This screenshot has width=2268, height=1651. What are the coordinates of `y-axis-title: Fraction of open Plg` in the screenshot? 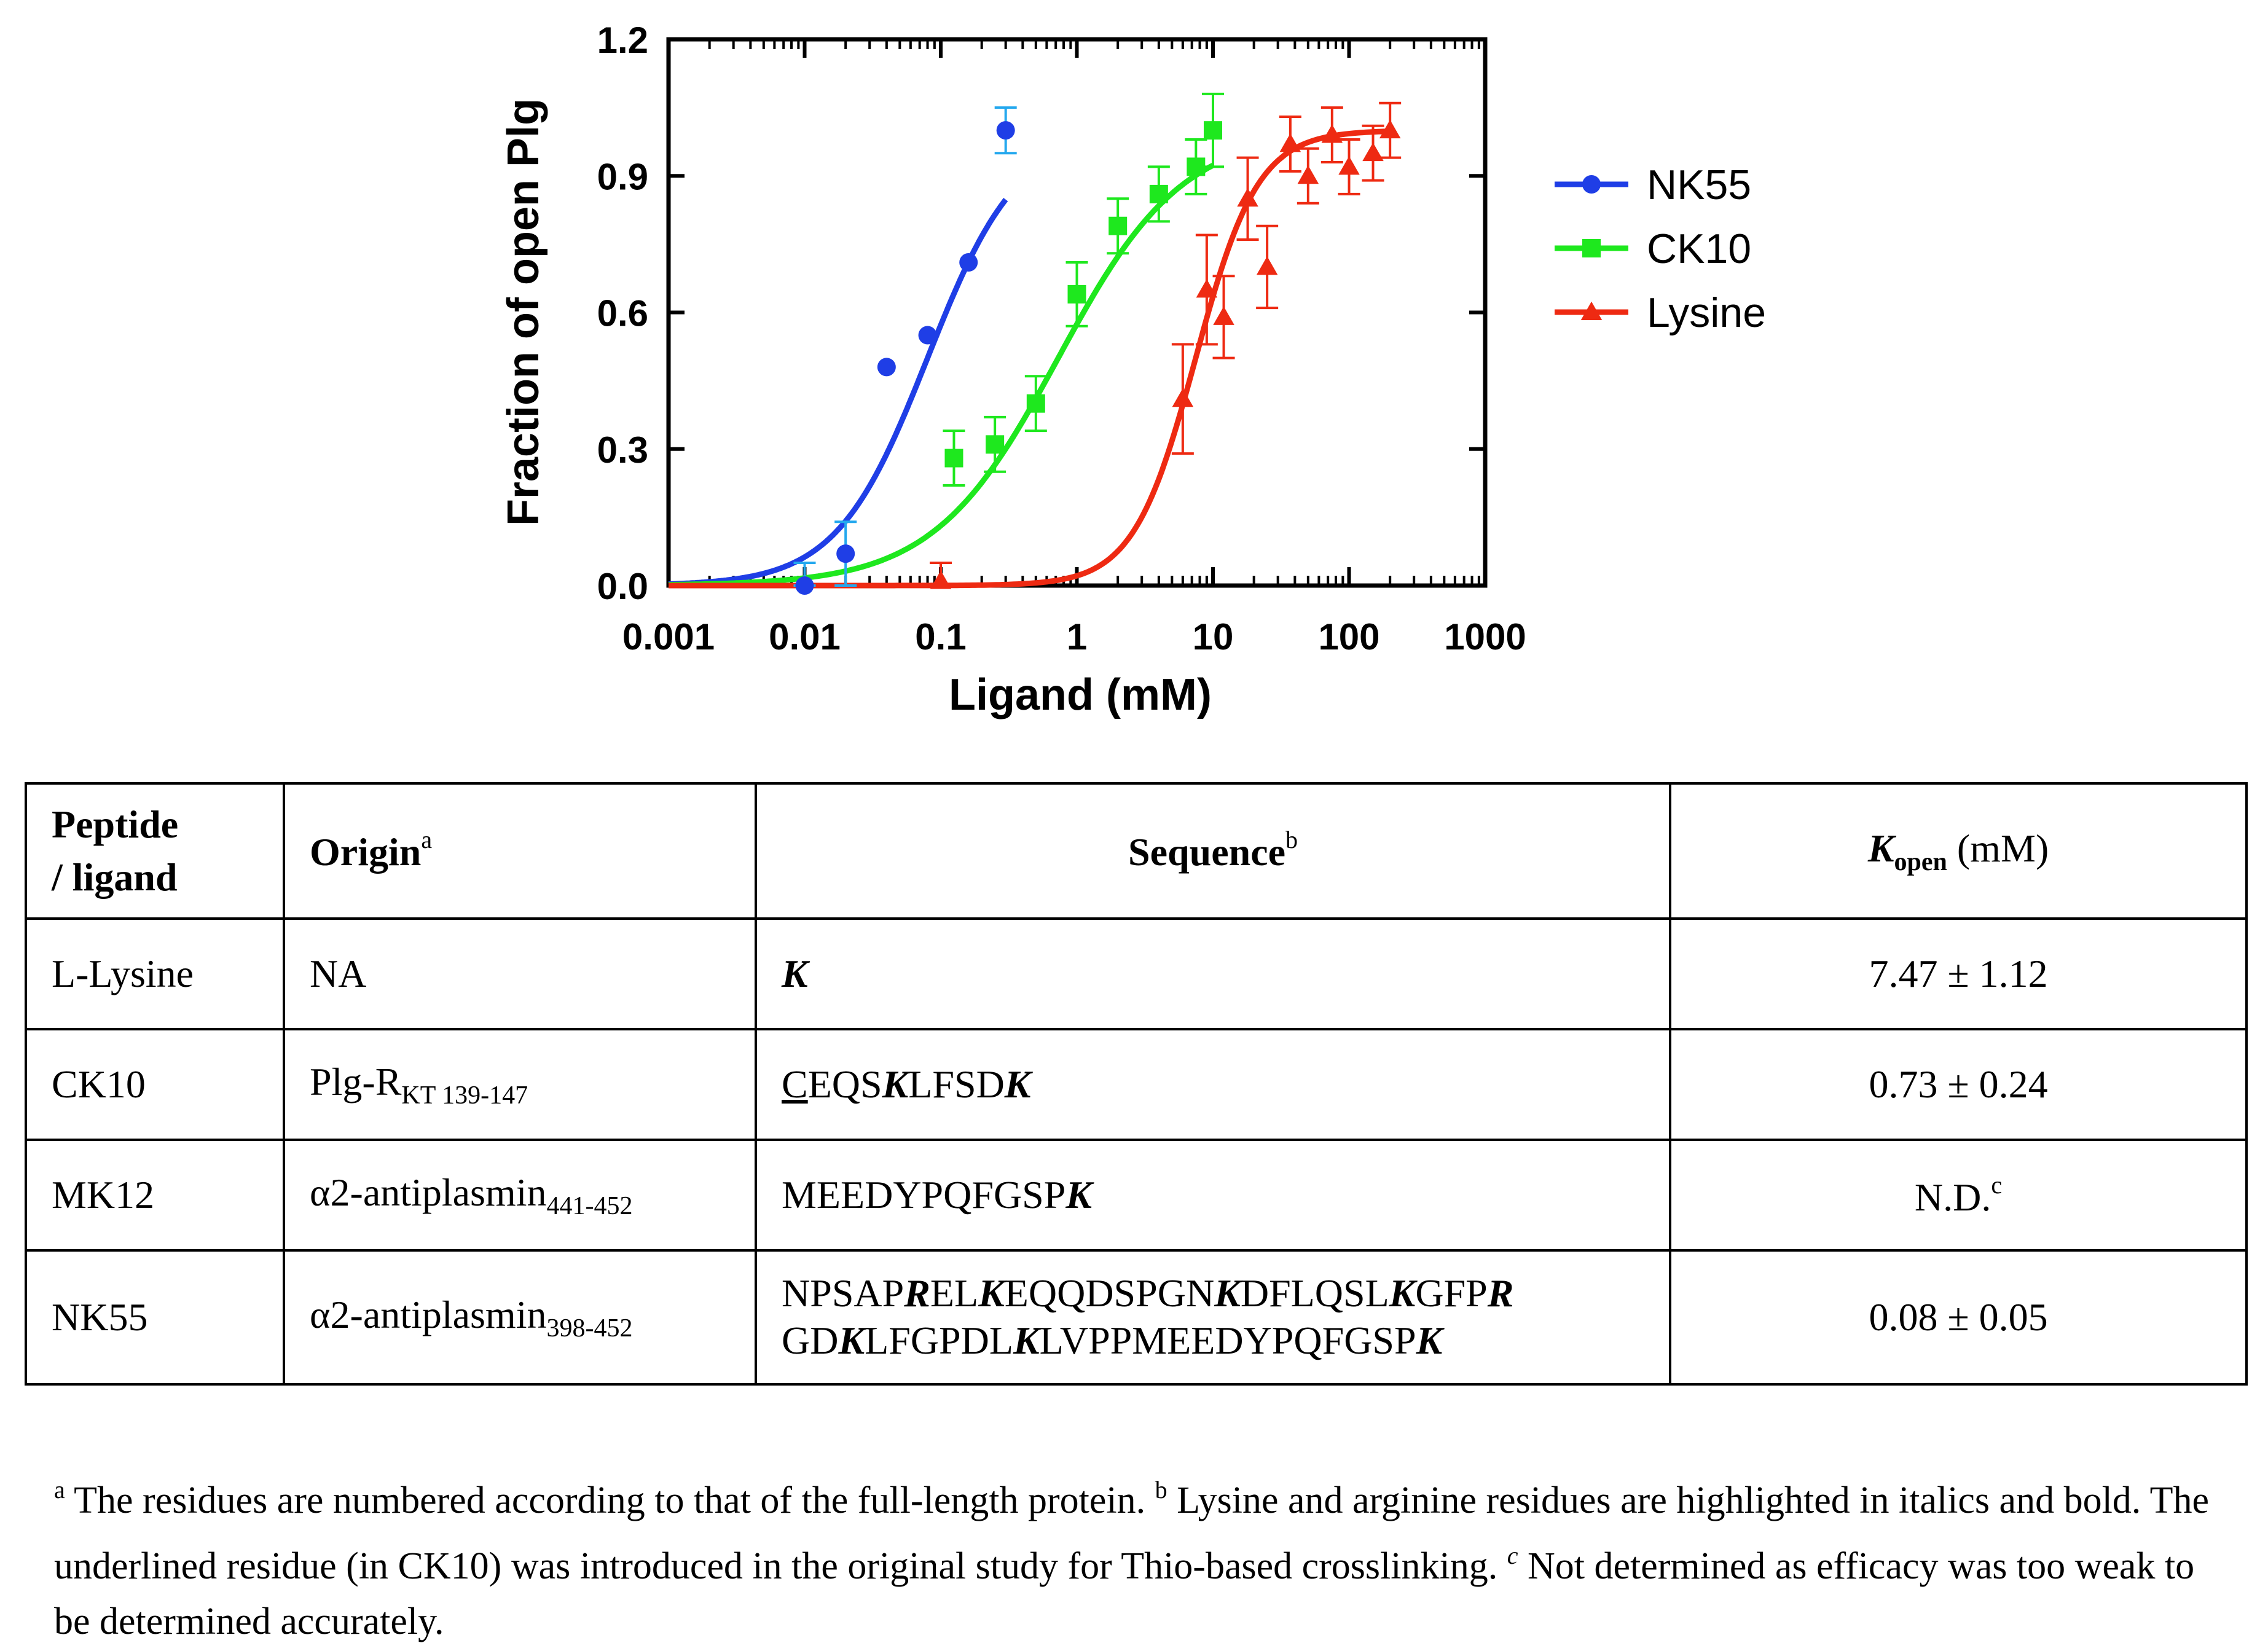 It's located at (523, 312).